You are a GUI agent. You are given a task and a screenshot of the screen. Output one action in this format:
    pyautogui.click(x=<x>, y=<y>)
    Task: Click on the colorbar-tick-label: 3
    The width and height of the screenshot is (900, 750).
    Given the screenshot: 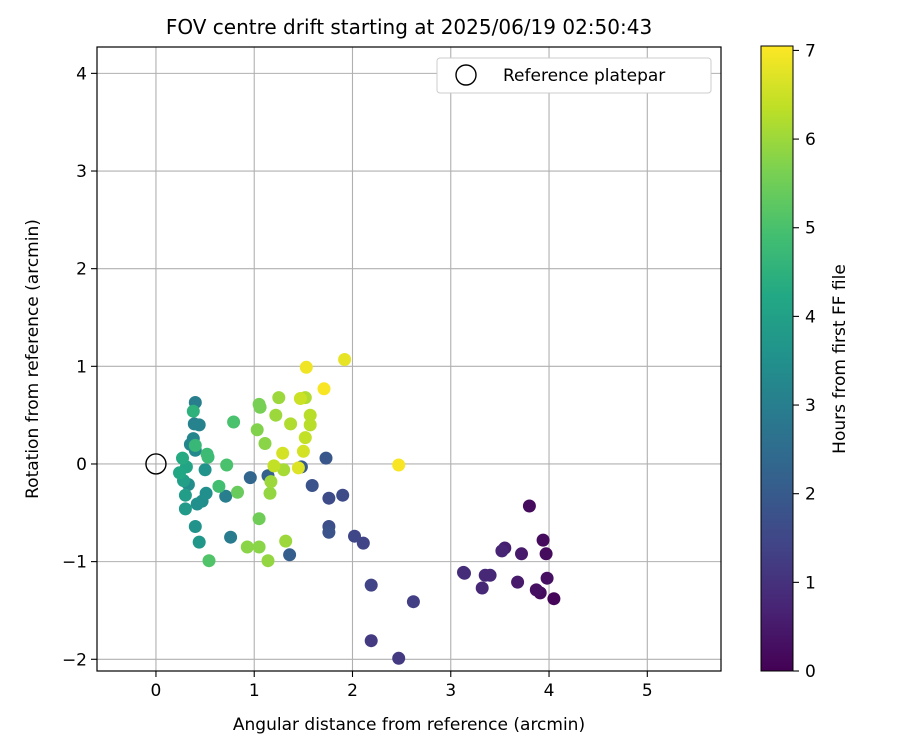 What is the action you would take?
    pyautogui.click(x=810, y=406)
    